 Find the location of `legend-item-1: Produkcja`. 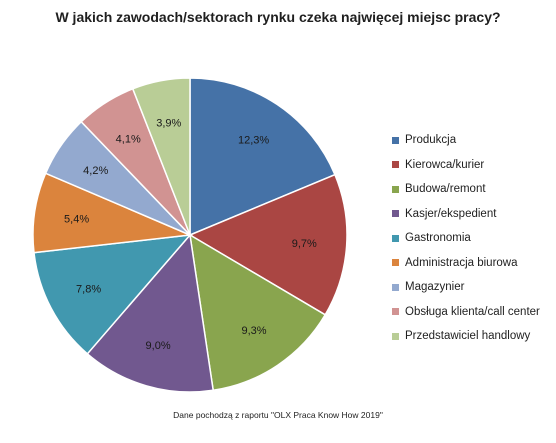

legend-item-1: Produkcja is located at coordinates (466, 140).